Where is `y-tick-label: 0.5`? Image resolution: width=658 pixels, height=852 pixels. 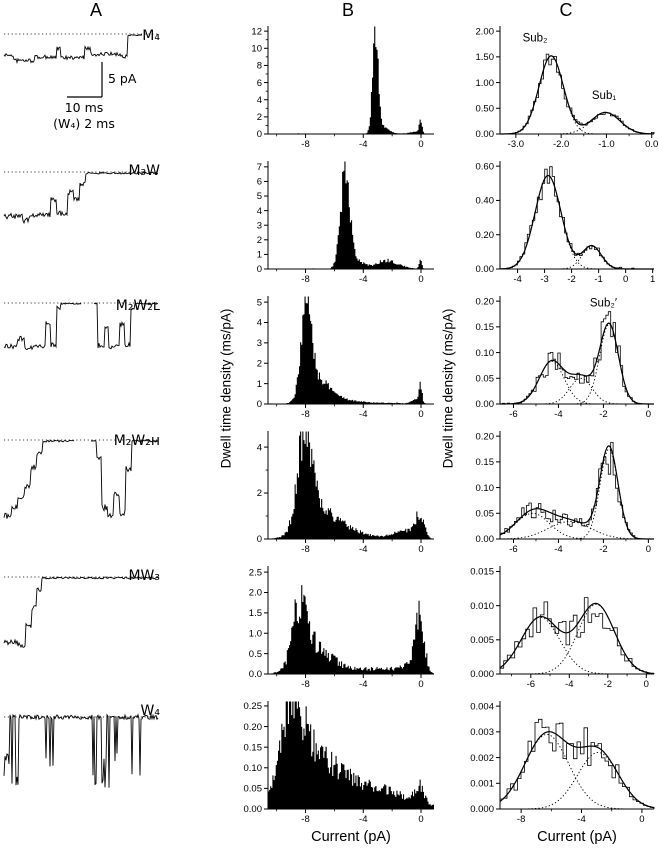 y-tick-label: 0.5 is located at coordinates (255, 654).